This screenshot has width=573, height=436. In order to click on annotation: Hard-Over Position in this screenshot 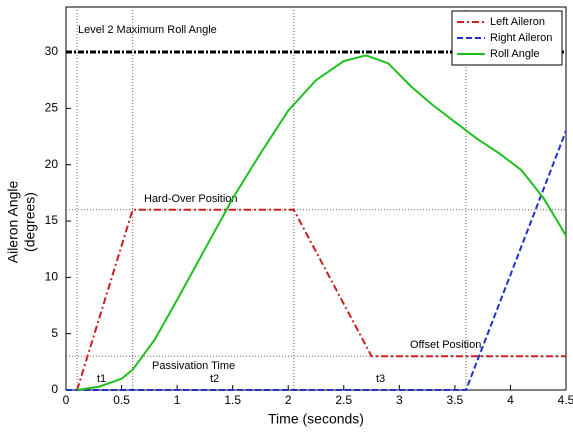, I will do `click(191, 199)`.